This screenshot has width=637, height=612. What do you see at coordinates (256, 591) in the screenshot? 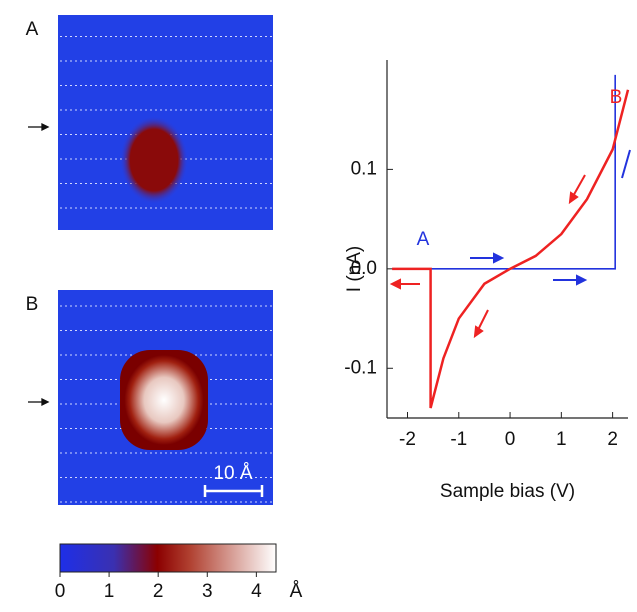
I see `colorbar-tick-label: 4` at bounding box center [256, 591].